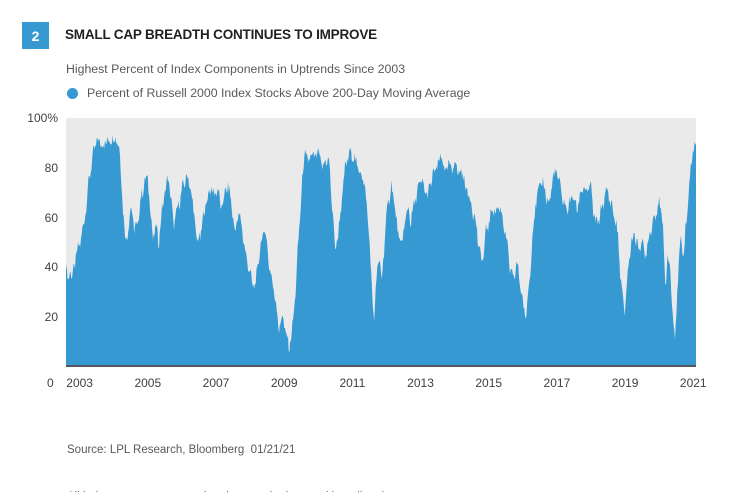  I want to click on y-axis-labels: 100% 80 60 40 20, so click(29, 239).